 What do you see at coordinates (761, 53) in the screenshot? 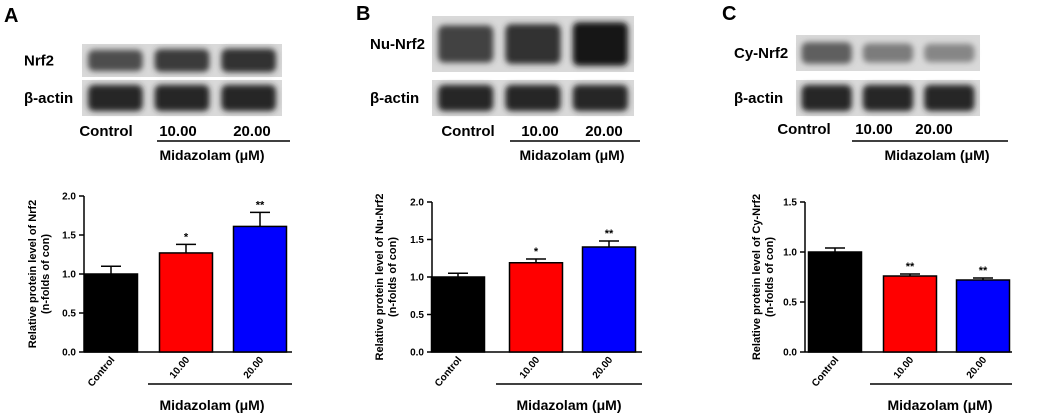
I see `blot-row-label: Cy-Nrf2` at bounding box center [761, 53].